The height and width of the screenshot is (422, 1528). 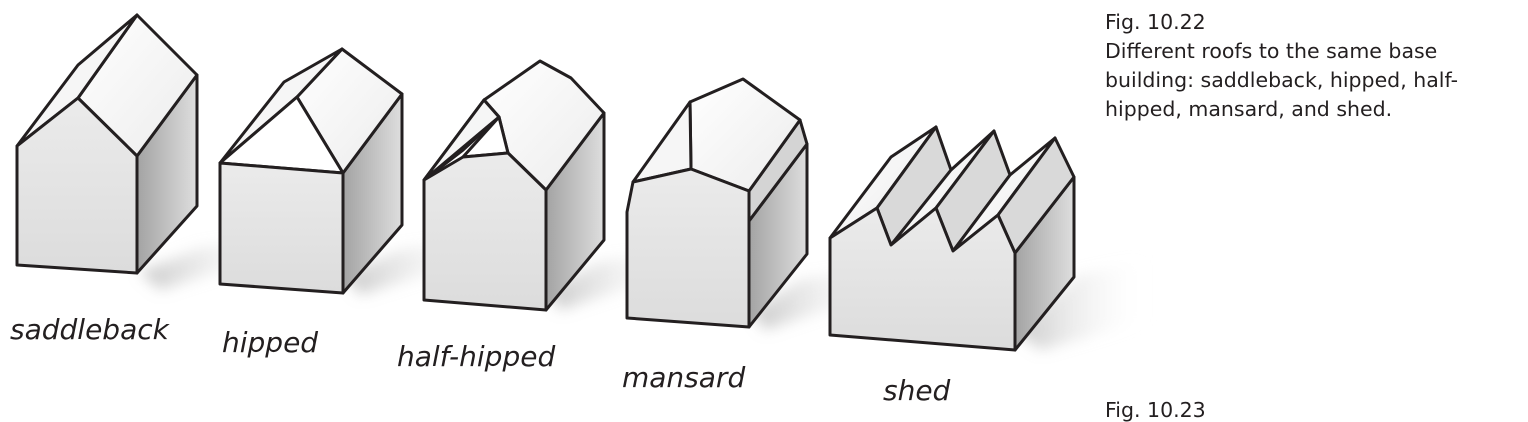 I want to click on shed-building, so click(x=989, y=238).